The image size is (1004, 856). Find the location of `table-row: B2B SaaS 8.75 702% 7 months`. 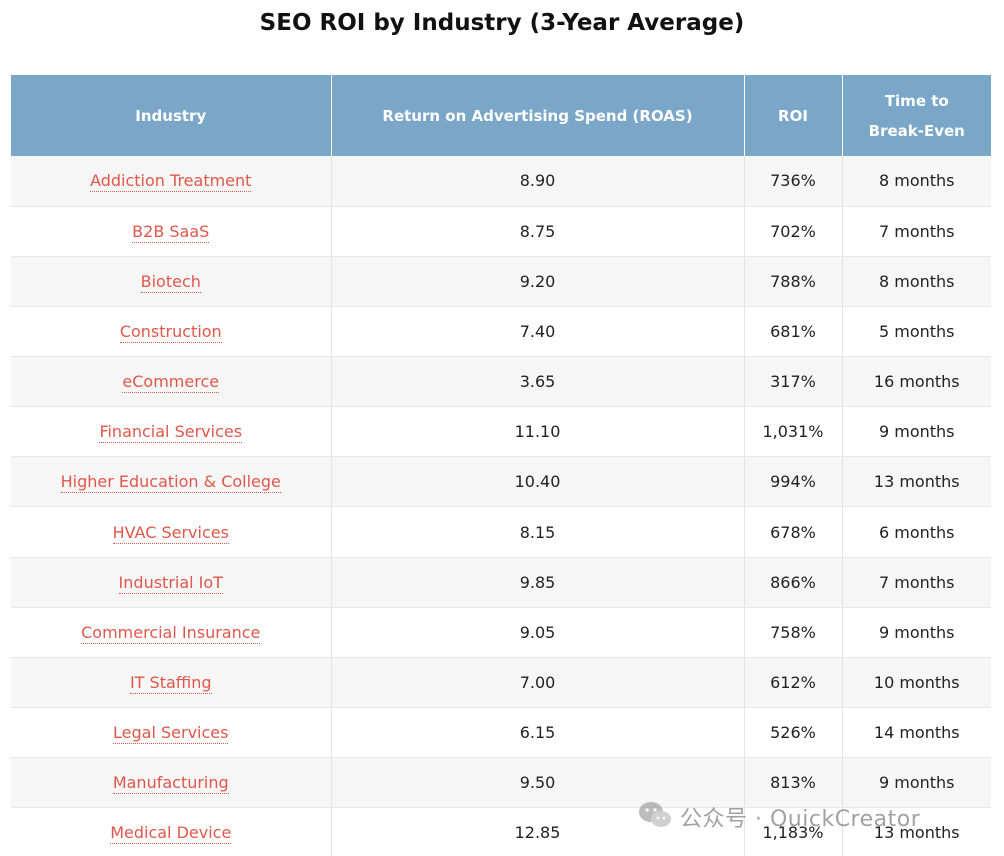

table-row: B2B SaaS 8.75 702% 7 months is located at coordinates (501, 231).